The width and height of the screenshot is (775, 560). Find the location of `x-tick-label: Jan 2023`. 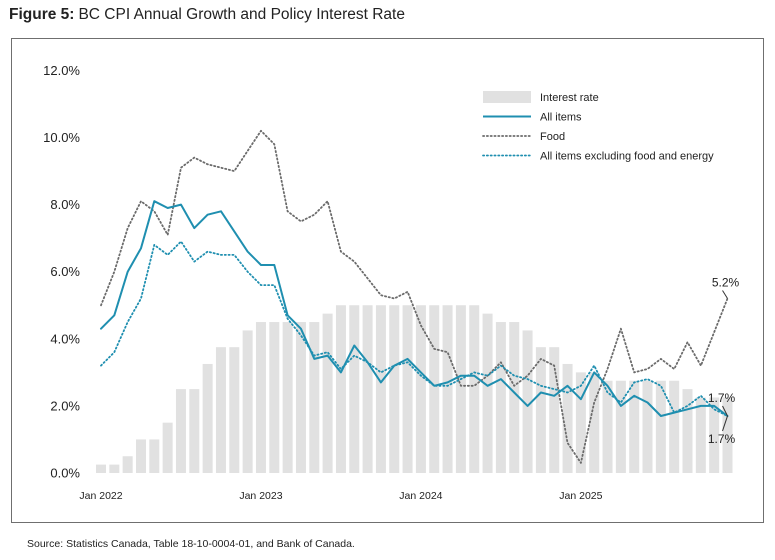

x-tick-label: Jan 2023 is located at coordinates (260, 496).